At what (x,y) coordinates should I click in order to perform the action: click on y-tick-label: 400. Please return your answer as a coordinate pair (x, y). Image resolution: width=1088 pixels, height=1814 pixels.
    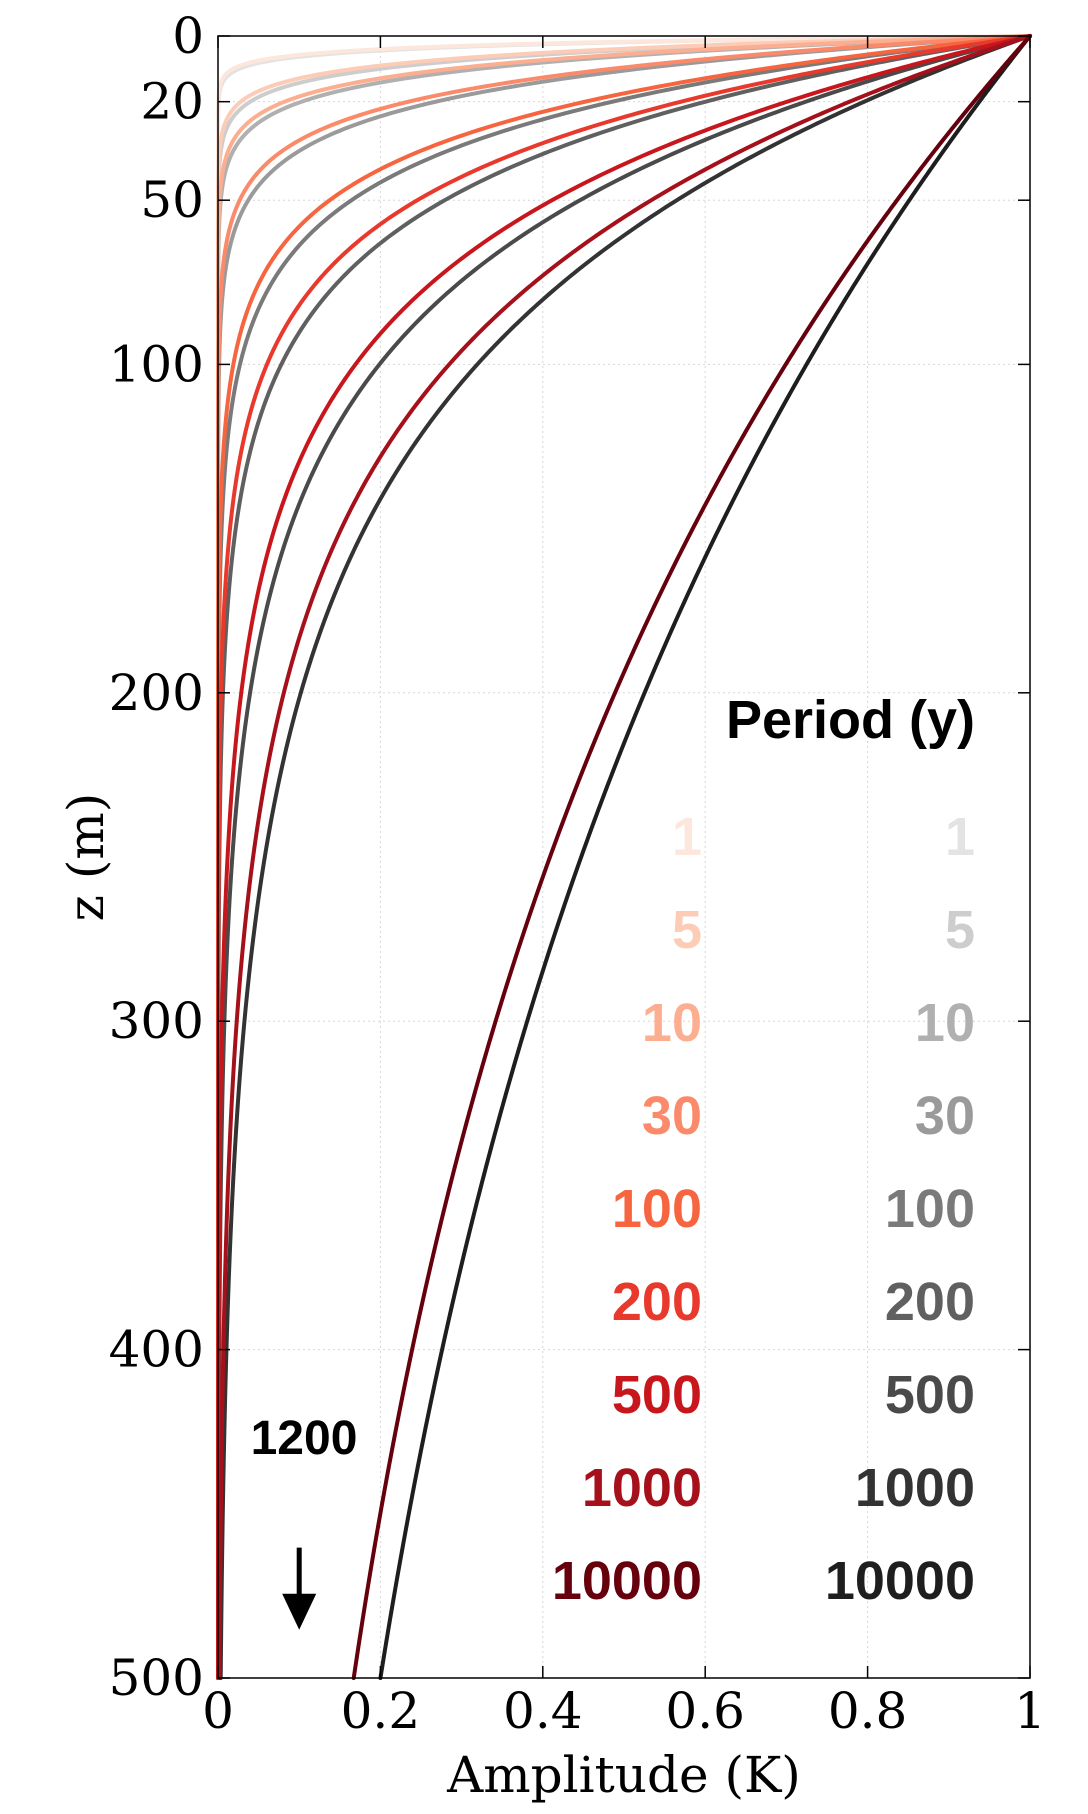
    Looking at the image, I should click on (156, 1350).